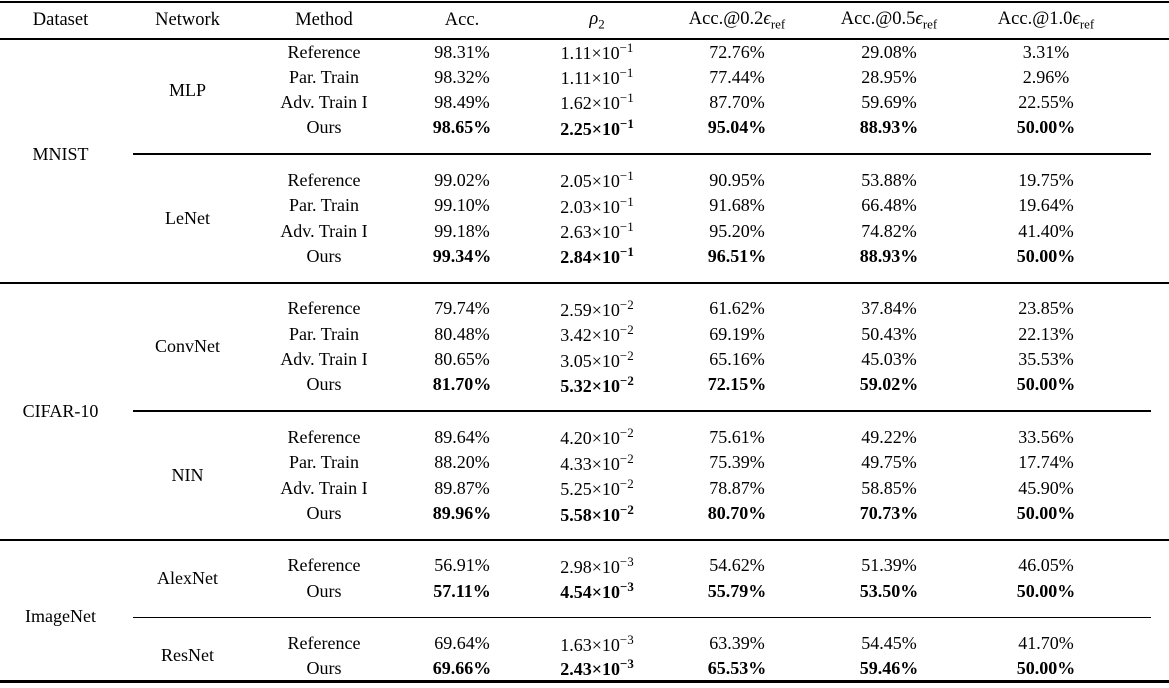 The height and width of the screenshot is (688, 1169). What do you see at coordinates (1046, 179) in the screenshot?
I see `acc-at-10-cell: 19.75%` at bounding box center [1046, 179].